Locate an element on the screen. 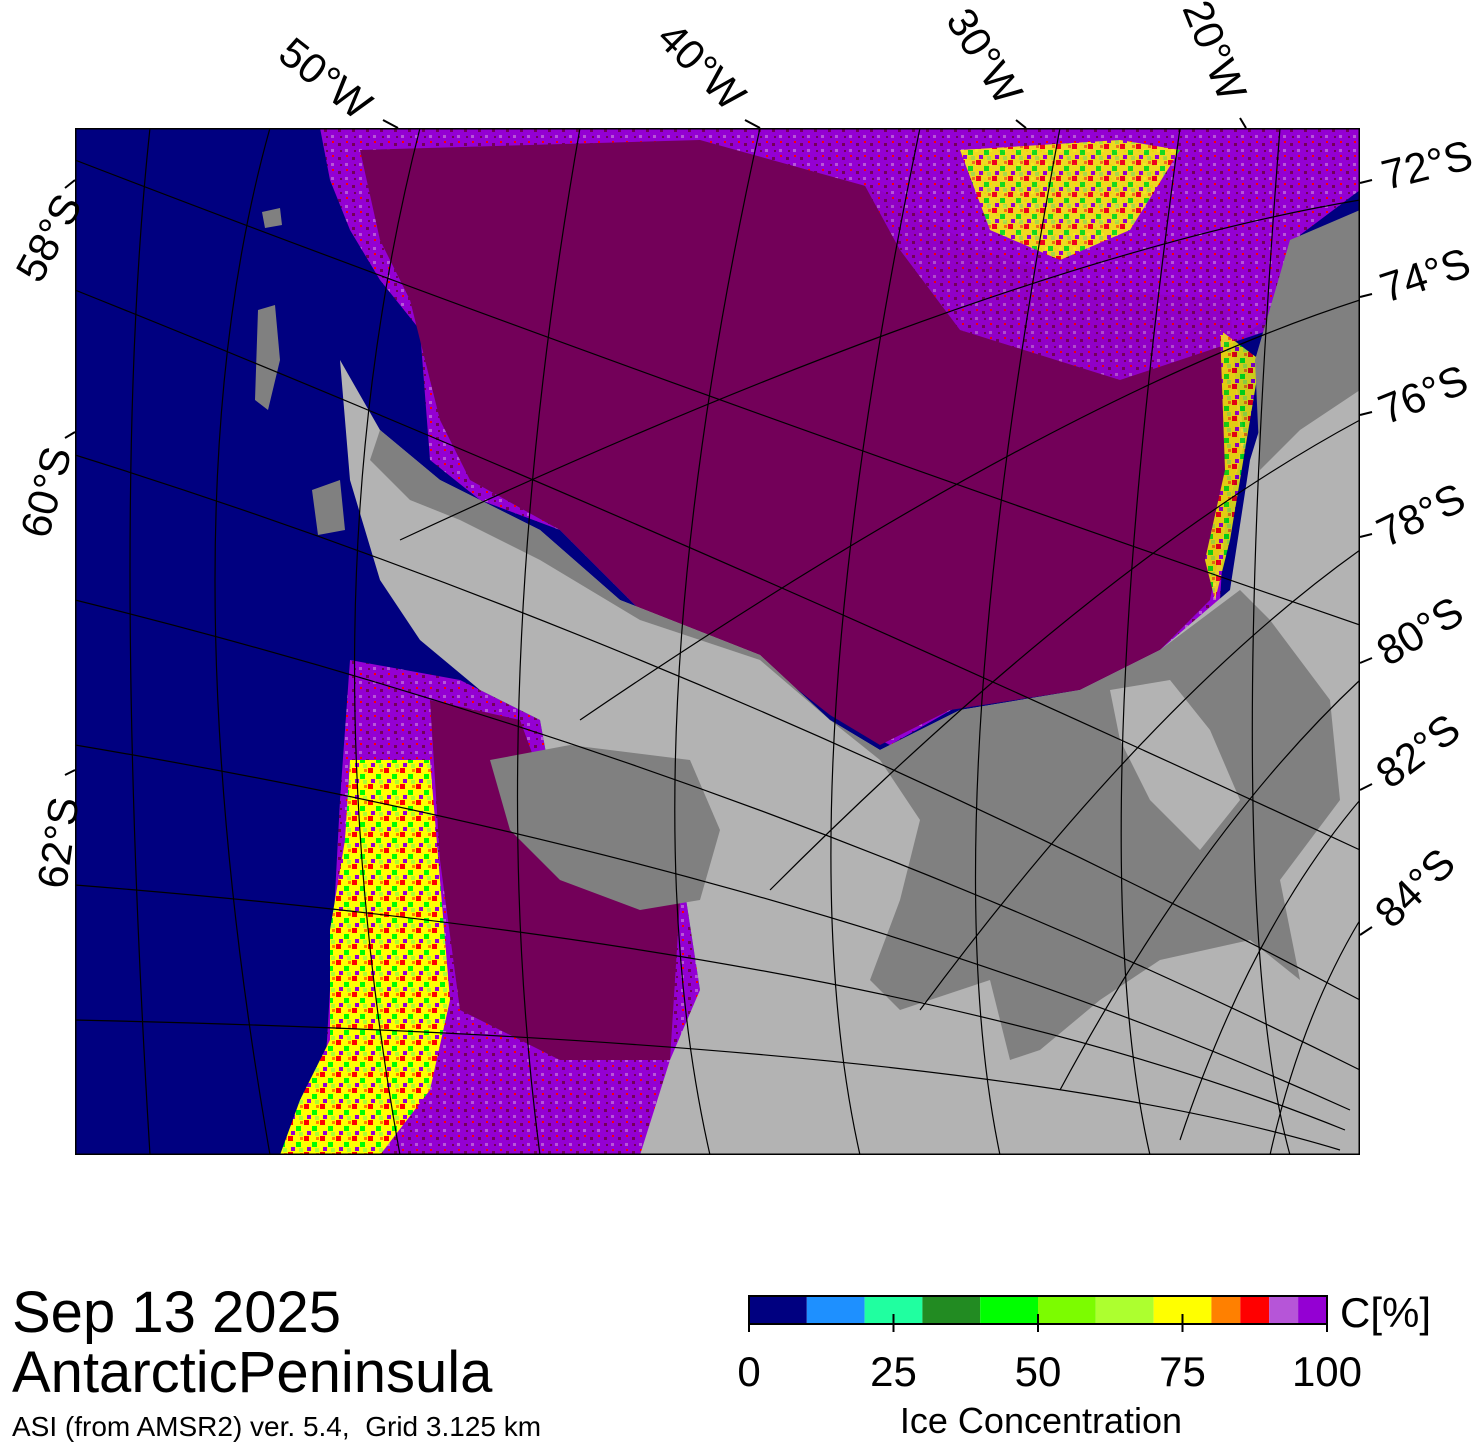  colorbar-tick-label: 100 is located at coordinates (1327, 1371).